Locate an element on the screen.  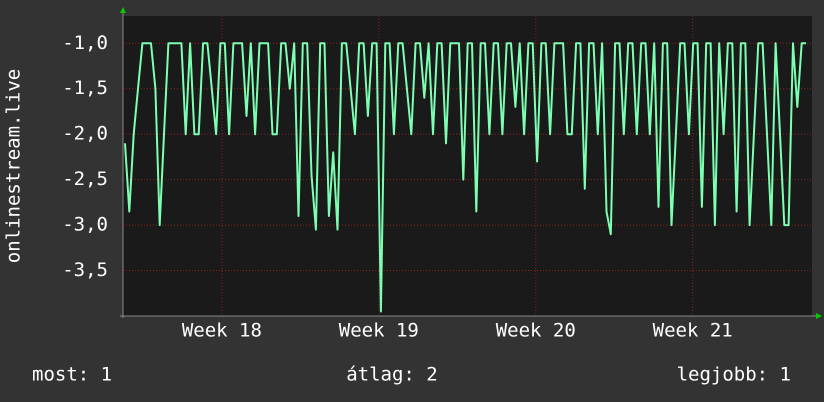
x-tick-label: Week 21 is located at coordinates (693, 331).